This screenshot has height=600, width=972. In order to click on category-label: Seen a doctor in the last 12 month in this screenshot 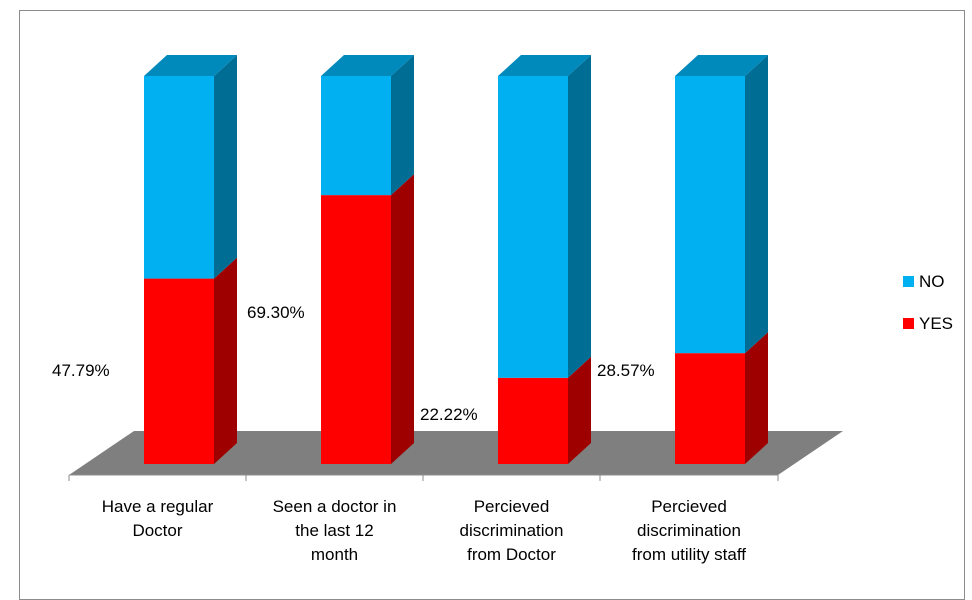, I will do `click(335, 530)`.